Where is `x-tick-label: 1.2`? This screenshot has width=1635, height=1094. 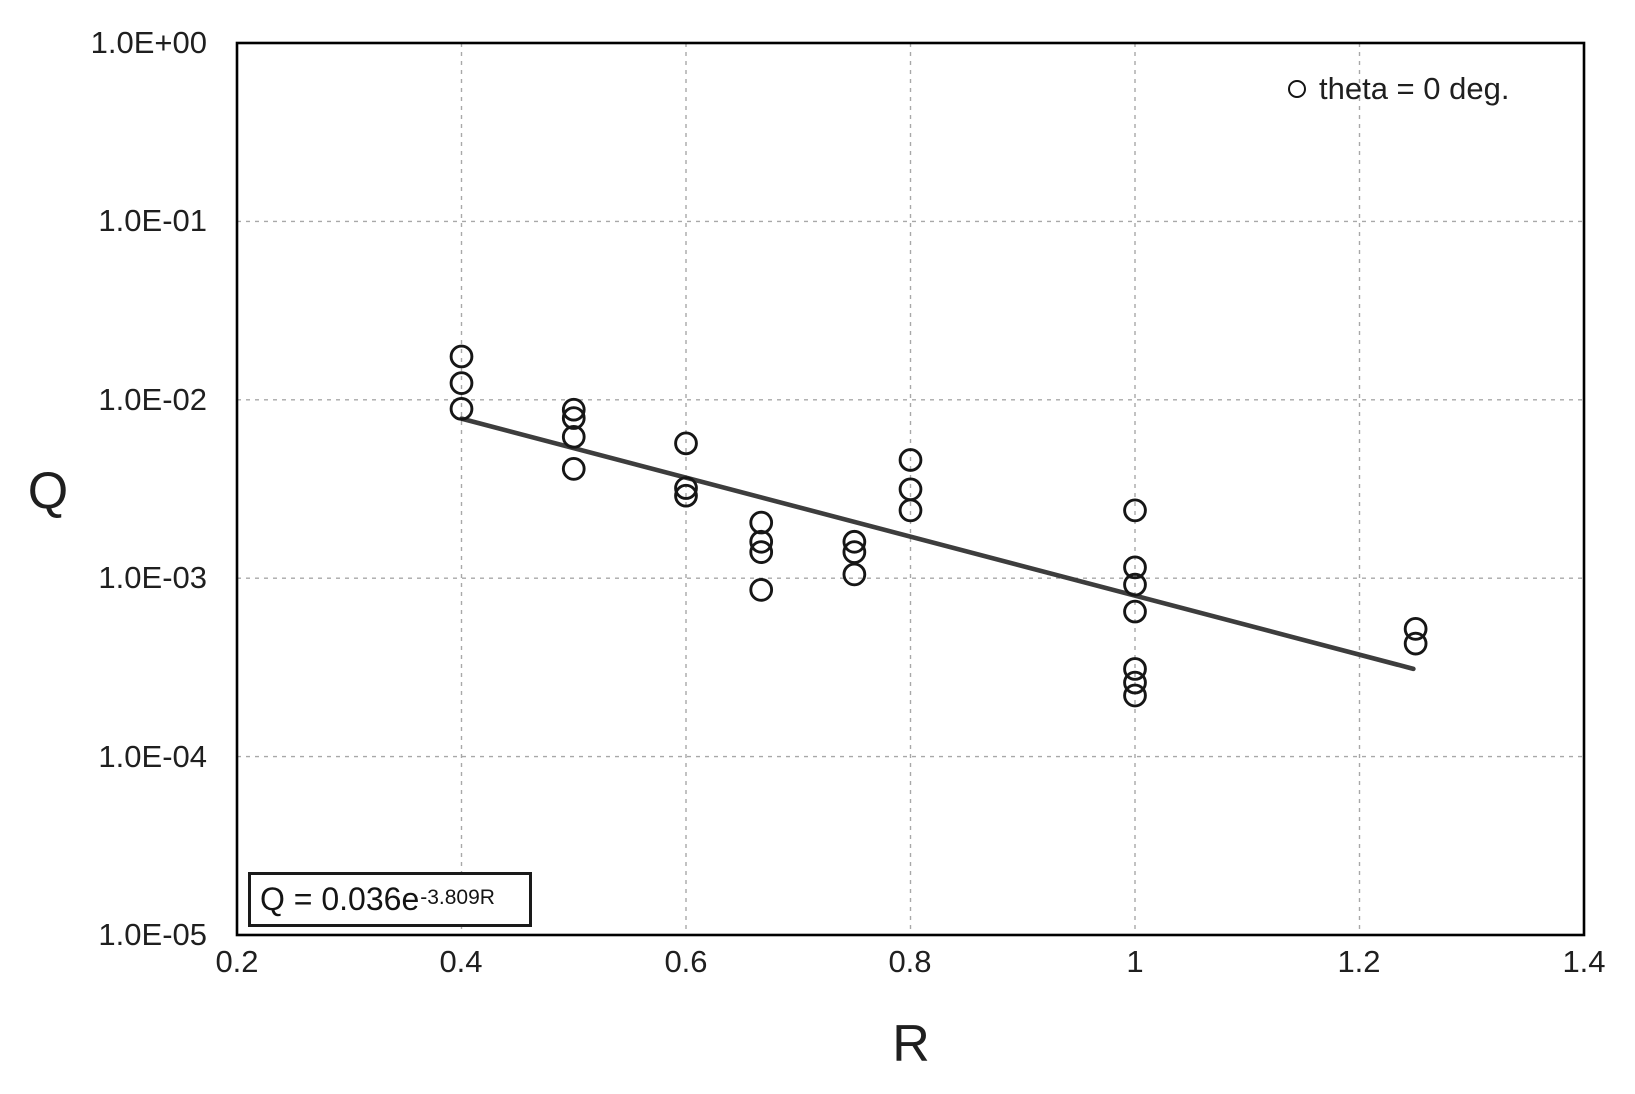
x-tick-label: 1.2 is located at coordinates (1359, 961).